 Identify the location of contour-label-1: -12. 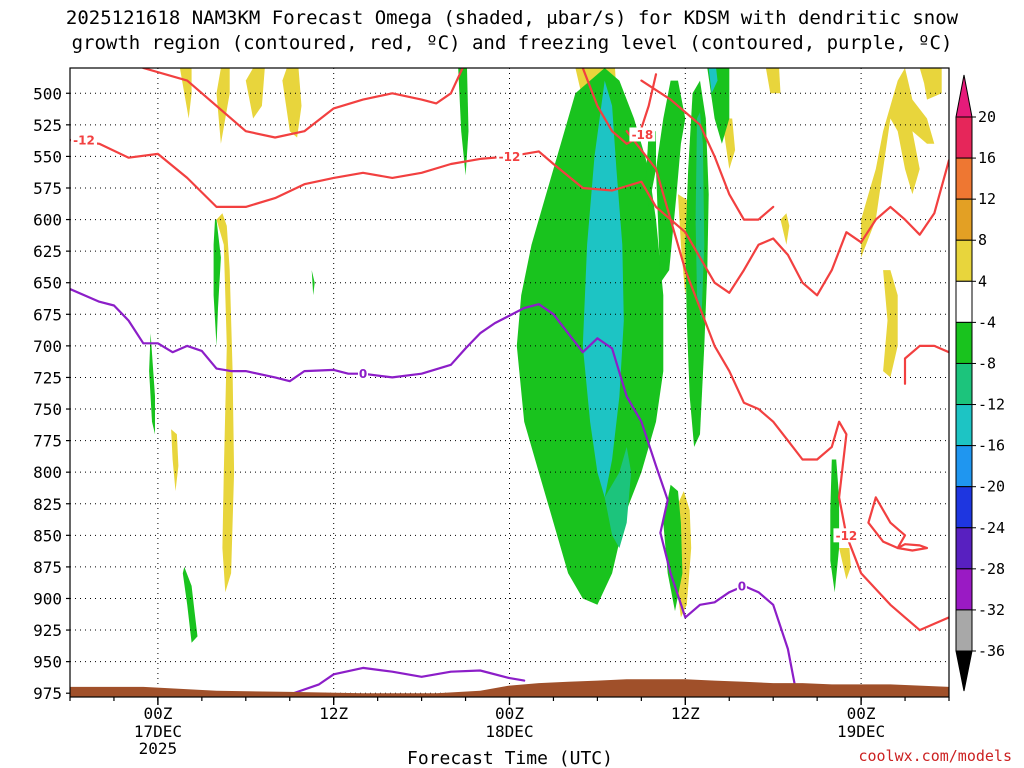
(510, 157).